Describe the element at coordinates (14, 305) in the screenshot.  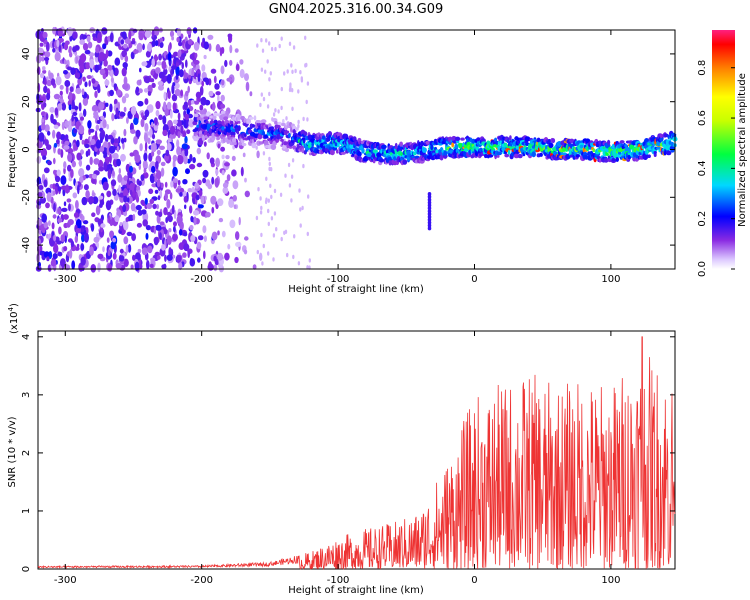
I see `snr-y-multiplier-close: )` at that location.